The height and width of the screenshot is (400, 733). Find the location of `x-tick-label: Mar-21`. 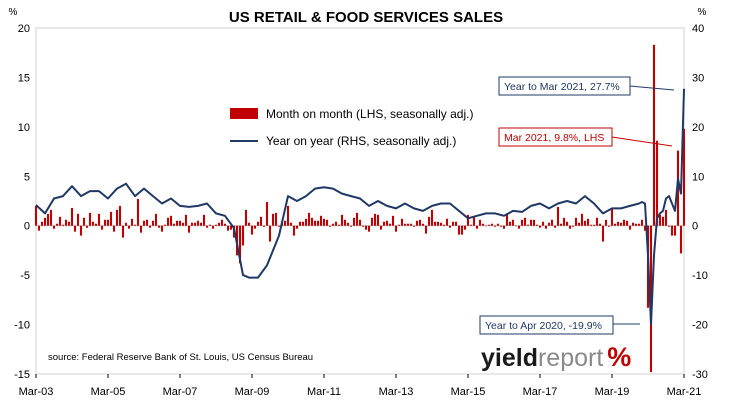

x-tick-label: Mar-21 is located at coordinates (684, 392).